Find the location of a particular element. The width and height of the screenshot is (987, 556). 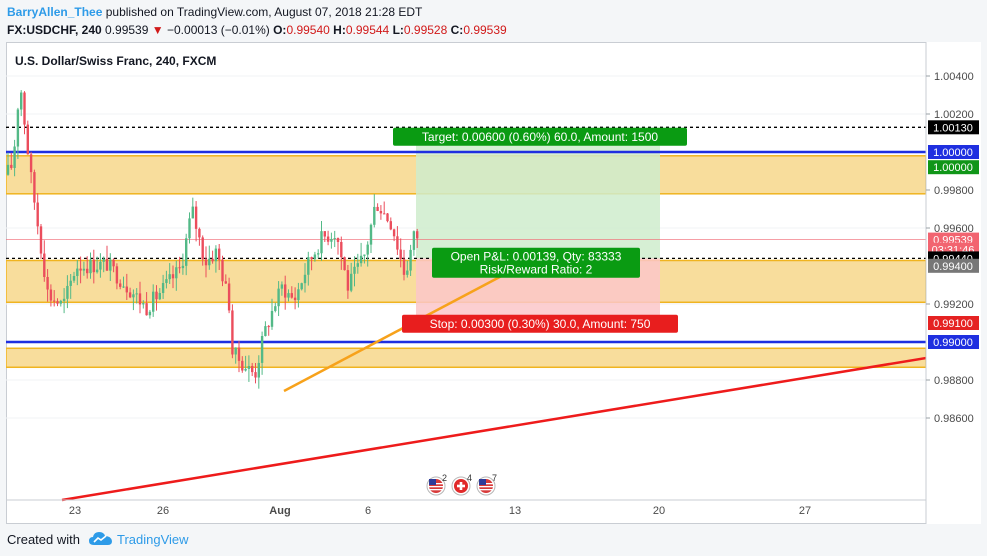

price-tick-label: 0.98800 is located at coordinates (954, 381).